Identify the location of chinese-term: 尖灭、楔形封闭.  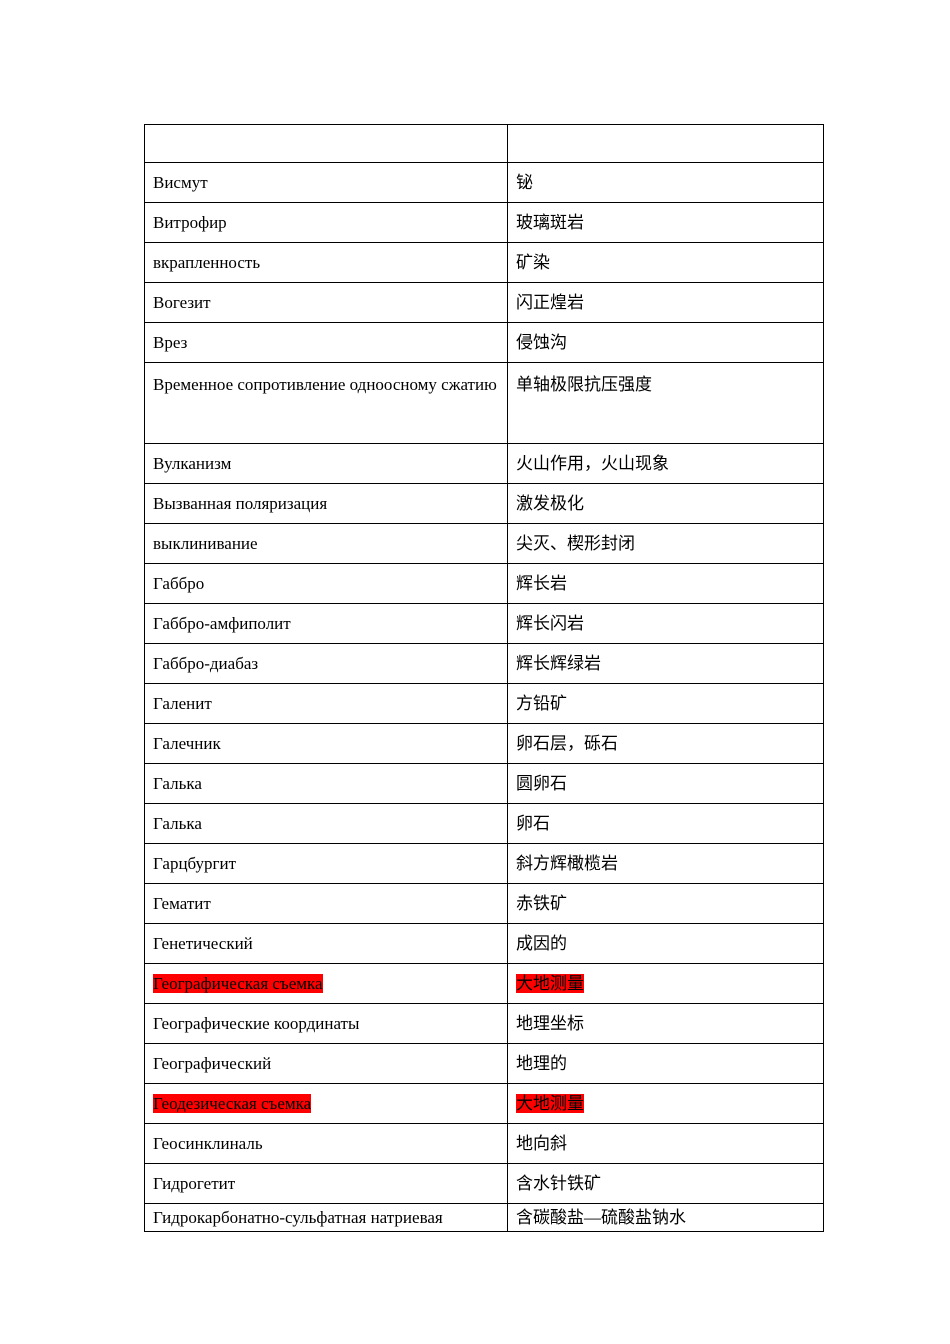
(575, 543).